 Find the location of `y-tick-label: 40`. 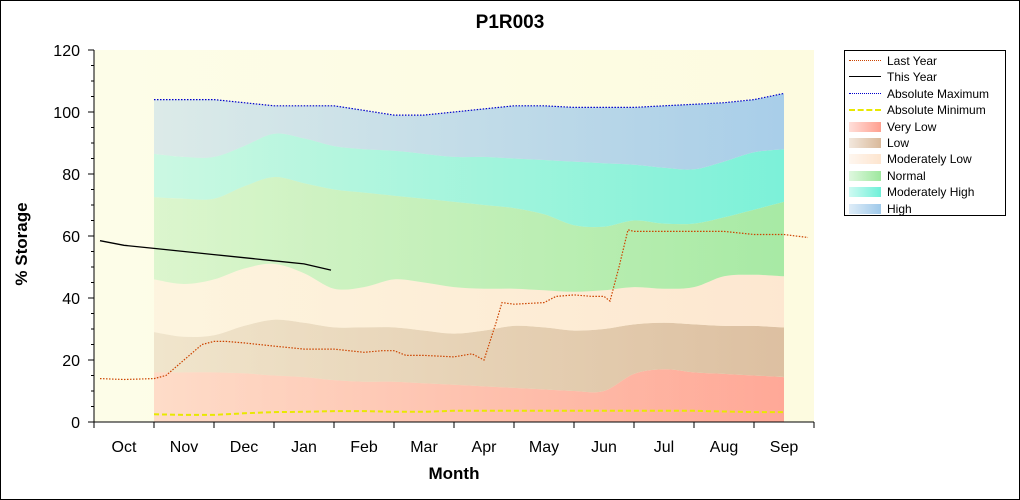

y-tick-label: 40 is located at coordinates (71, 299).